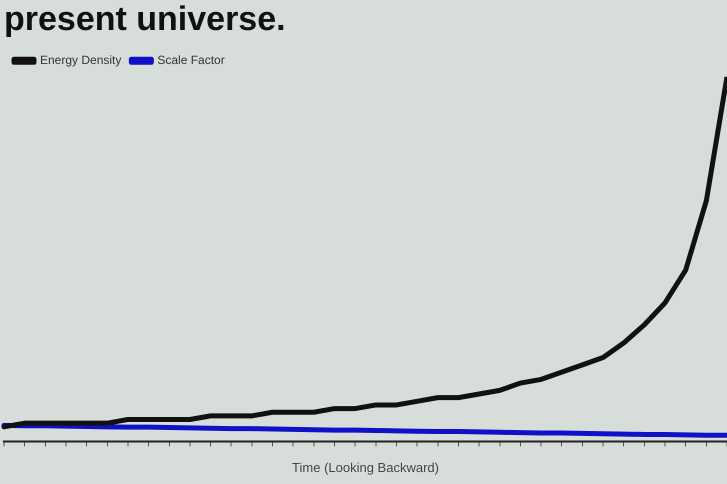  Describe the element at coordinates (191, 60) in the screenshot. I see `legend-label: Scale Factor` at that location.